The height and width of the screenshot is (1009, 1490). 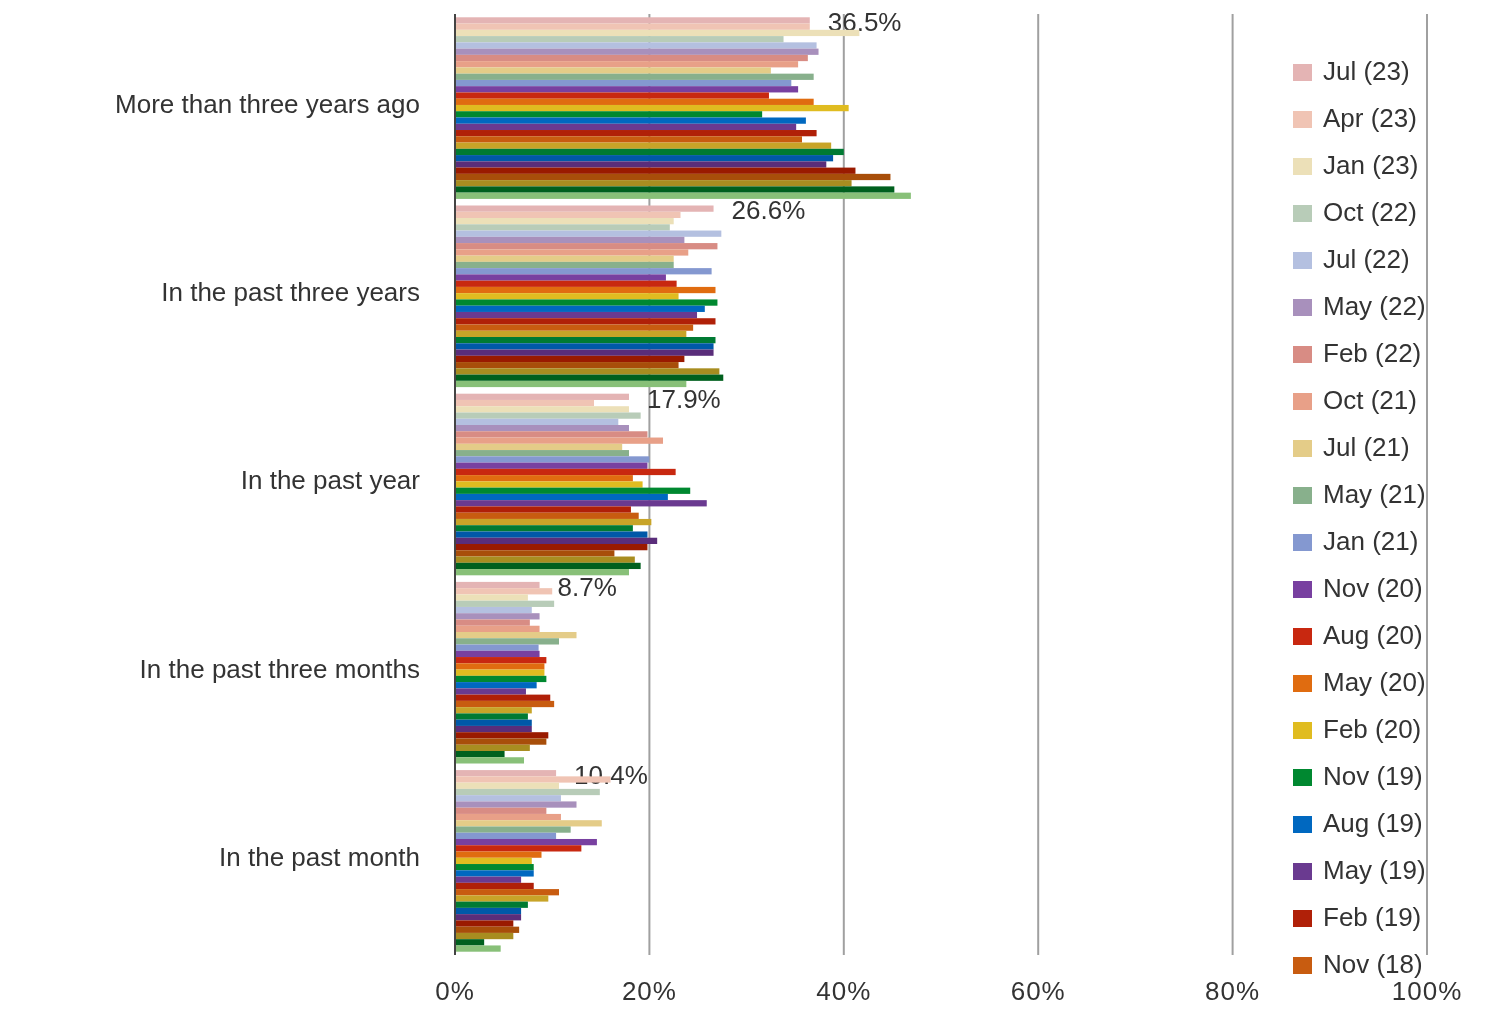 I want to click on legend-label: Feb (22), so click(x=1372, y=352).